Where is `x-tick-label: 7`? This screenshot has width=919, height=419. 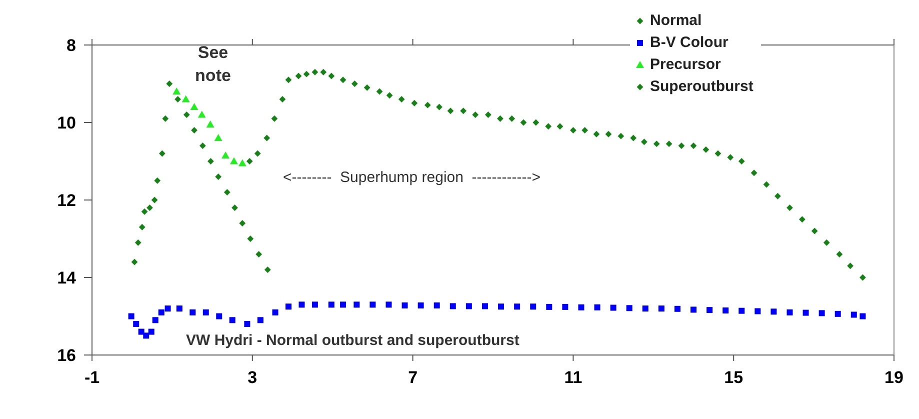 x-tick-label: 7 is located at coordinates (413, 378).